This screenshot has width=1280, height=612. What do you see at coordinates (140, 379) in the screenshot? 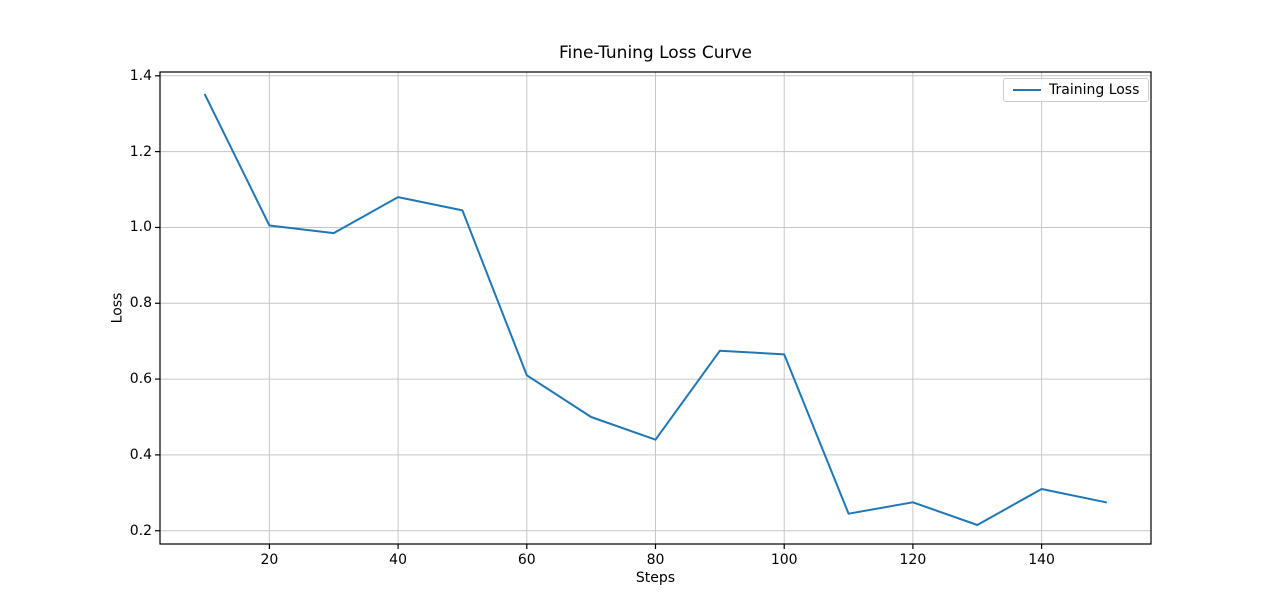
I see `y-tick-label: 0.6` at bounding box center [140, 379].